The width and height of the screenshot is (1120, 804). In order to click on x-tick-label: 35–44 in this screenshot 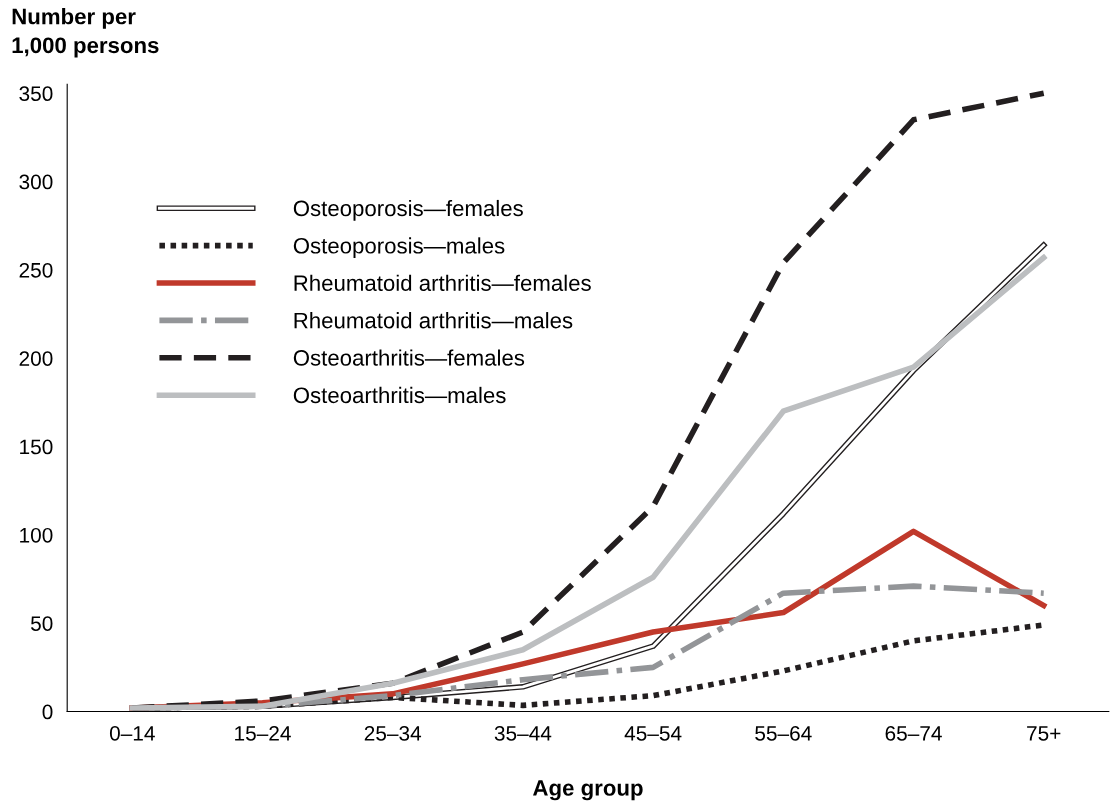, I will do `click(523, 733)`.